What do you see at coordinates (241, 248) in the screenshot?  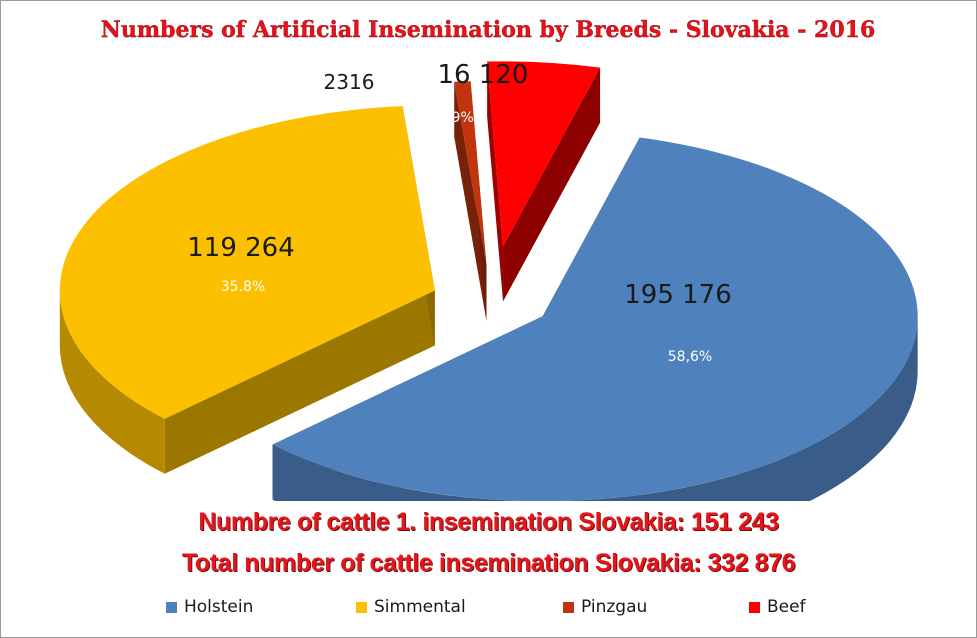 I see `value-label-simmental: 119 264` at bounding box center [241, 248].